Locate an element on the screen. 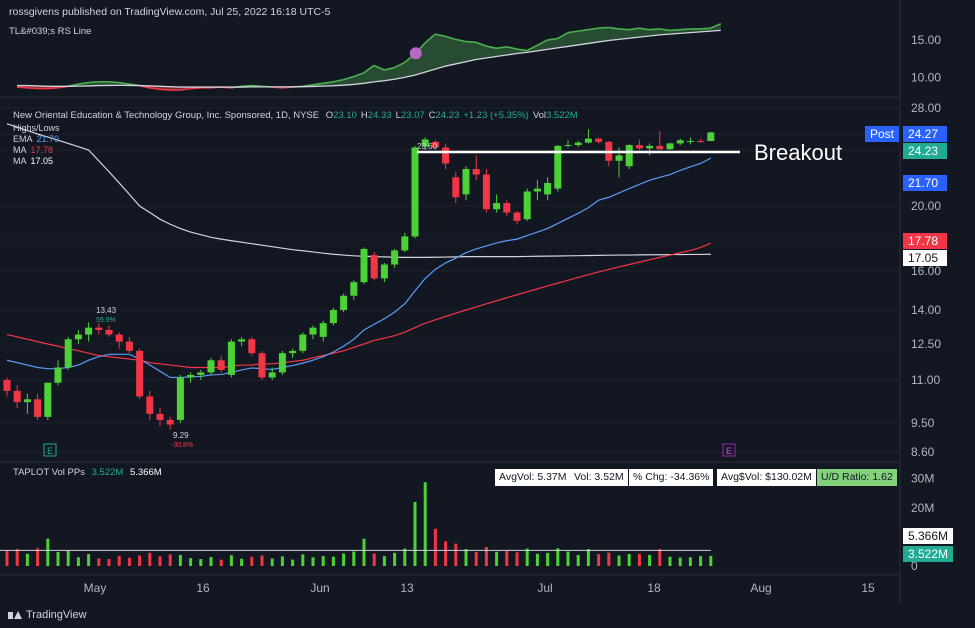  may-low-price: 9.29 is located at coordinates (181, 435).